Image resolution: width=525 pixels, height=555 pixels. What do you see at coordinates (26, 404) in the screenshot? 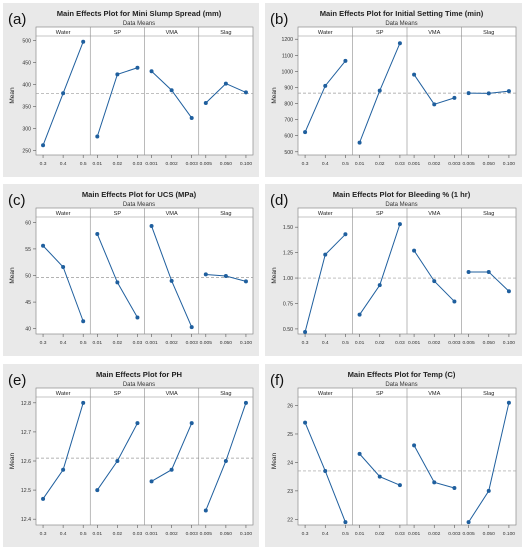
I see `y-tick-label: 12.8` at bounding box center [26, 404].